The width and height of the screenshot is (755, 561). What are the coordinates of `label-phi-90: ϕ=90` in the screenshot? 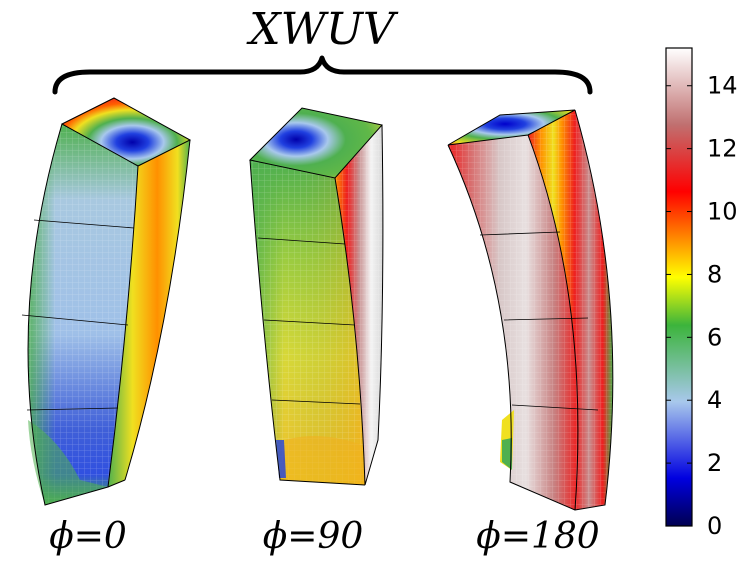 It's located at (313, 536).